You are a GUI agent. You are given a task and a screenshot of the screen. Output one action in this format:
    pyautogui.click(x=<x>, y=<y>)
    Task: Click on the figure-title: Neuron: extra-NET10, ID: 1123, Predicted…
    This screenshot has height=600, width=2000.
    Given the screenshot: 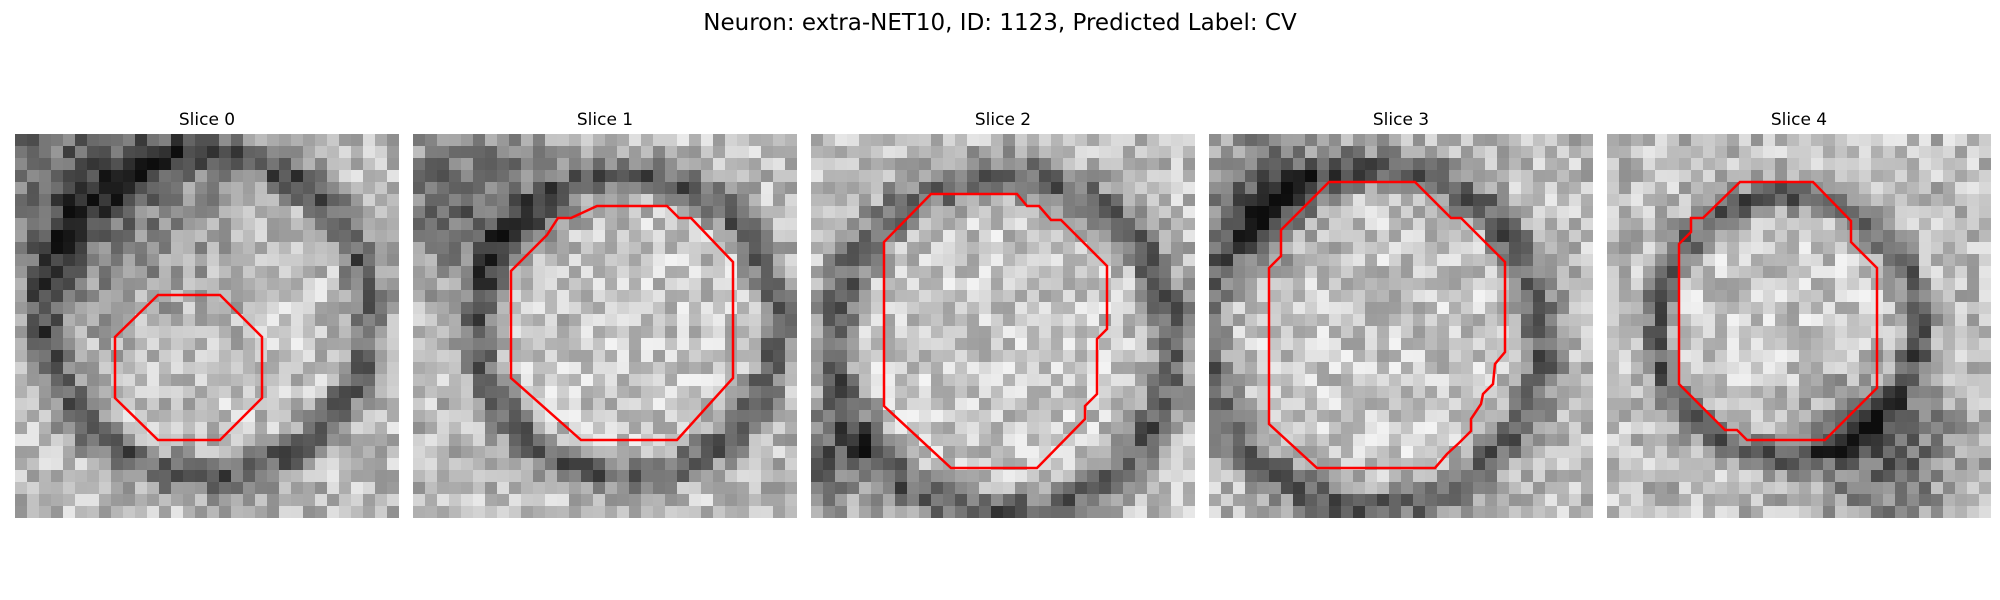 What is the action you would take?
    pyautogui.click(x=1000, y=23)
    